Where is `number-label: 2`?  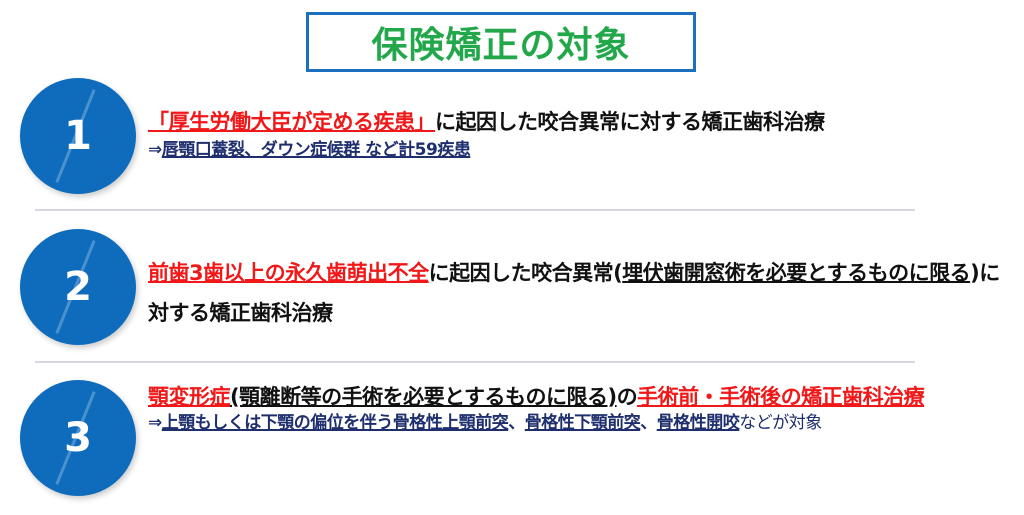 number-label: 2 is located at coordinates (78, 287).